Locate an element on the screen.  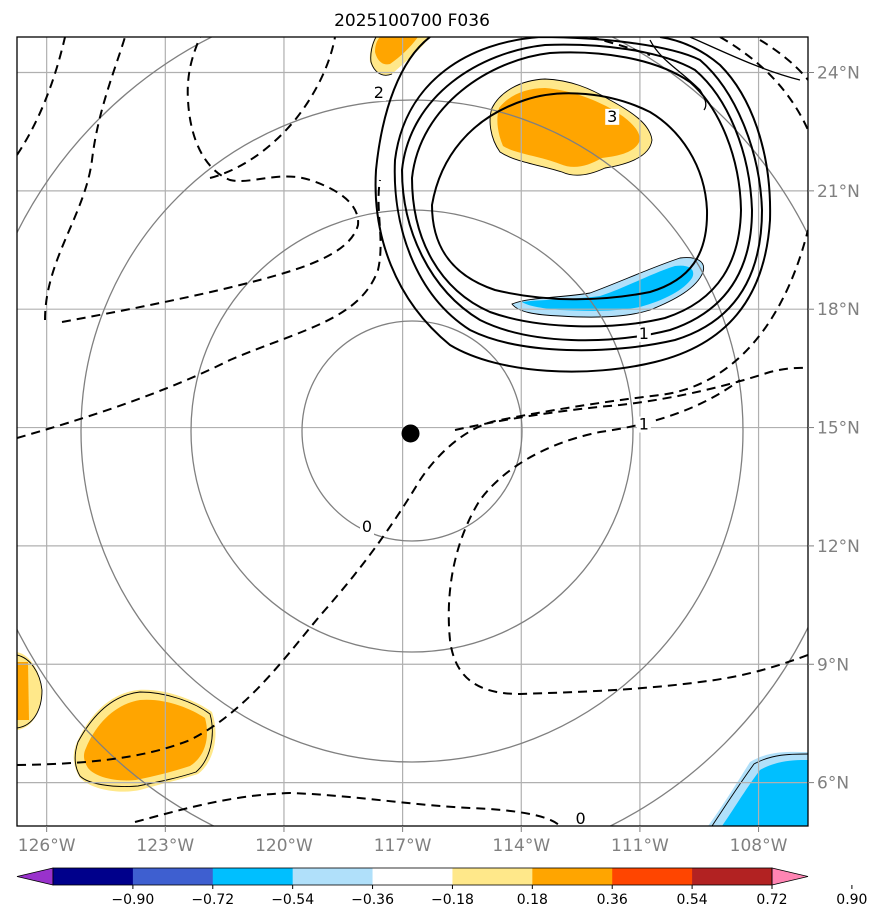
dashed-contour-1-east is located at coordinates (631, 398).